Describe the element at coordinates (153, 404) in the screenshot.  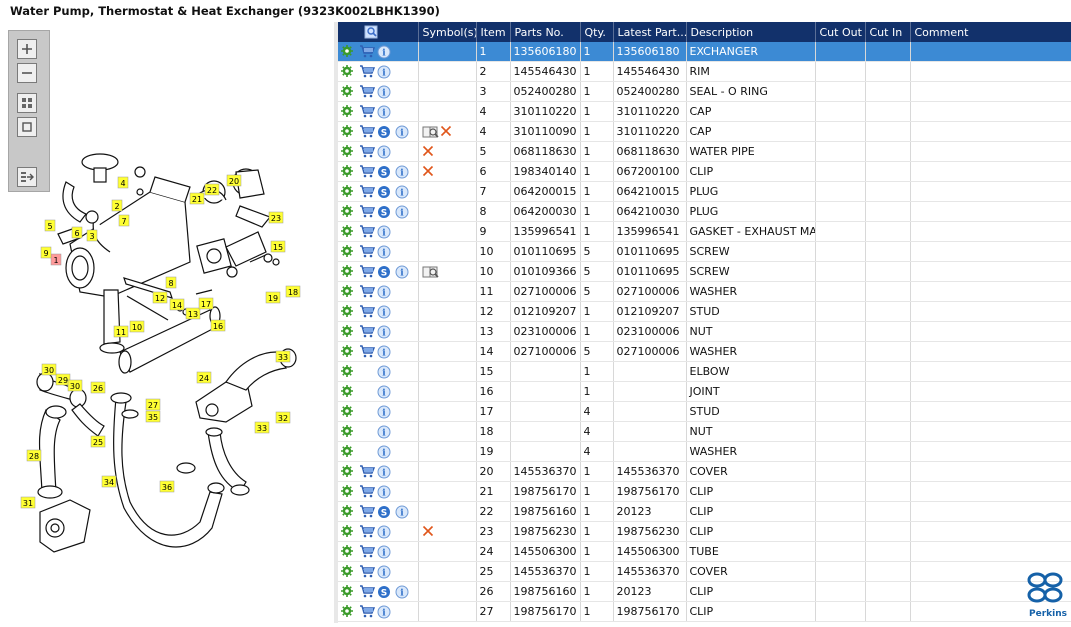
I see `part-callout: 27` at that location.